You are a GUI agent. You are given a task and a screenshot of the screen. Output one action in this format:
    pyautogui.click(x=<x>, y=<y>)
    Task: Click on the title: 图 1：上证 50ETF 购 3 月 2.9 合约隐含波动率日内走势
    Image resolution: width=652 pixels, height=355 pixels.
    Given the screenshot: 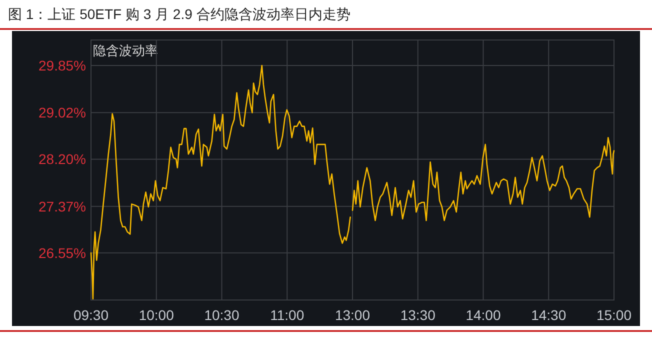 What is the action you would take?
    pyautogui.click(x=179, y=14)
    